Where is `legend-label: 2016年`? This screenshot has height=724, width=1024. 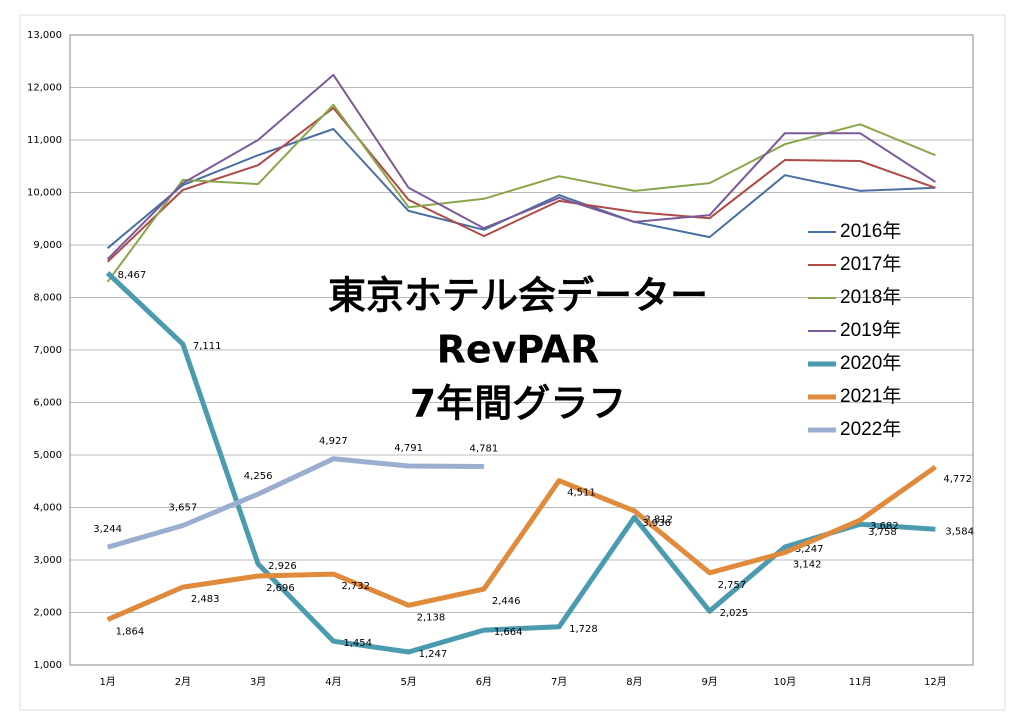 legend-label: 2016年 is located at coordinates (870, 231).